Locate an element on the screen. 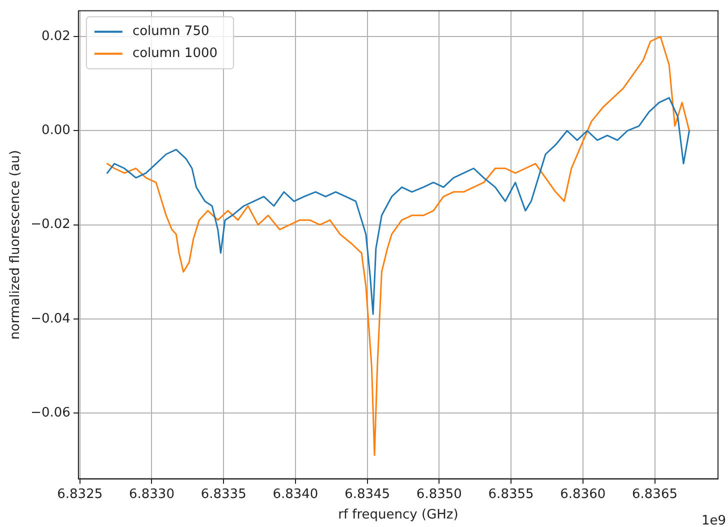 This screenshot has height=527, width=728. x-tick-label: 6.8365 is located at coordinates (655, 494).